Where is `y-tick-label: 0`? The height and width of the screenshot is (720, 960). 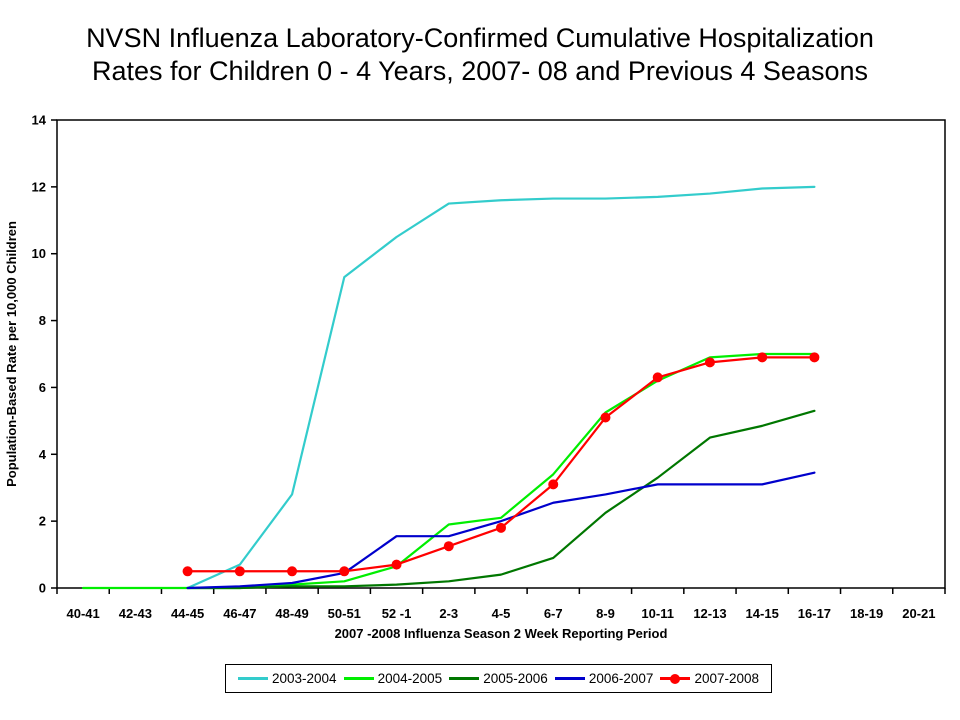
y-tick-label: 0 is located at coordinates (42, 588).